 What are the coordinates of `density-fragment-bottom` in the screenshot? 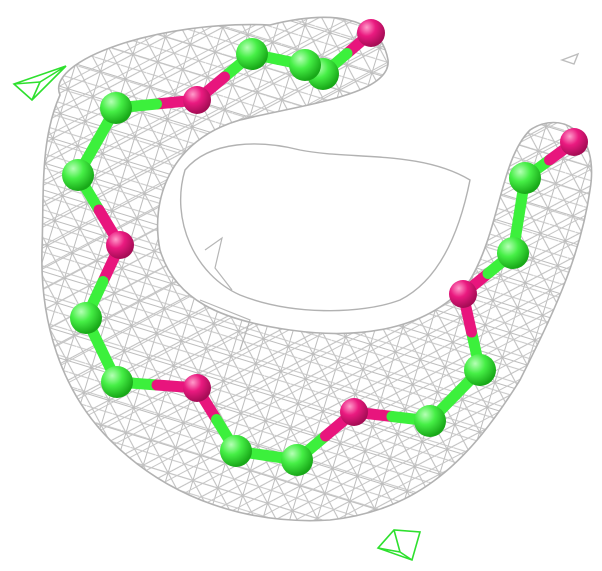 It's located at (399, 545).